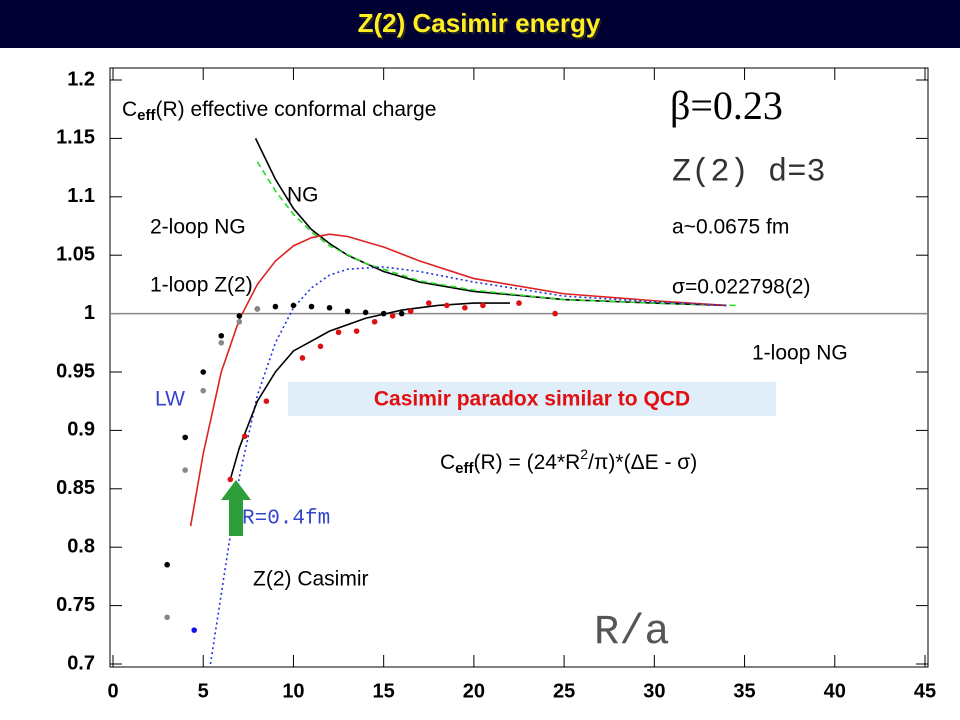  I want to click on formula-part: (R) = (24*R, so click(527, 462).